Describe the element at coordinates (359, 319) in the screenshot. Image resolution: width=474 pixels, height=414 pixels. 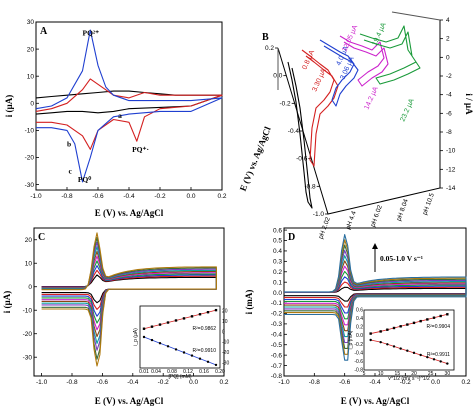
I see `panel-d-inset-ytick: 0.4` at that location.